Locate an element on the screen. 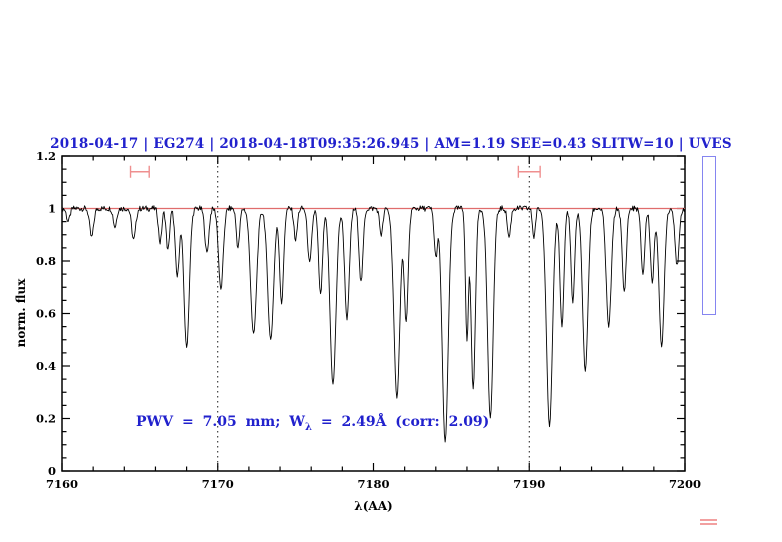 The height and width of the screenshot is (542, 782). x-tick-label: 7170 is located at coordinates (218, 484).